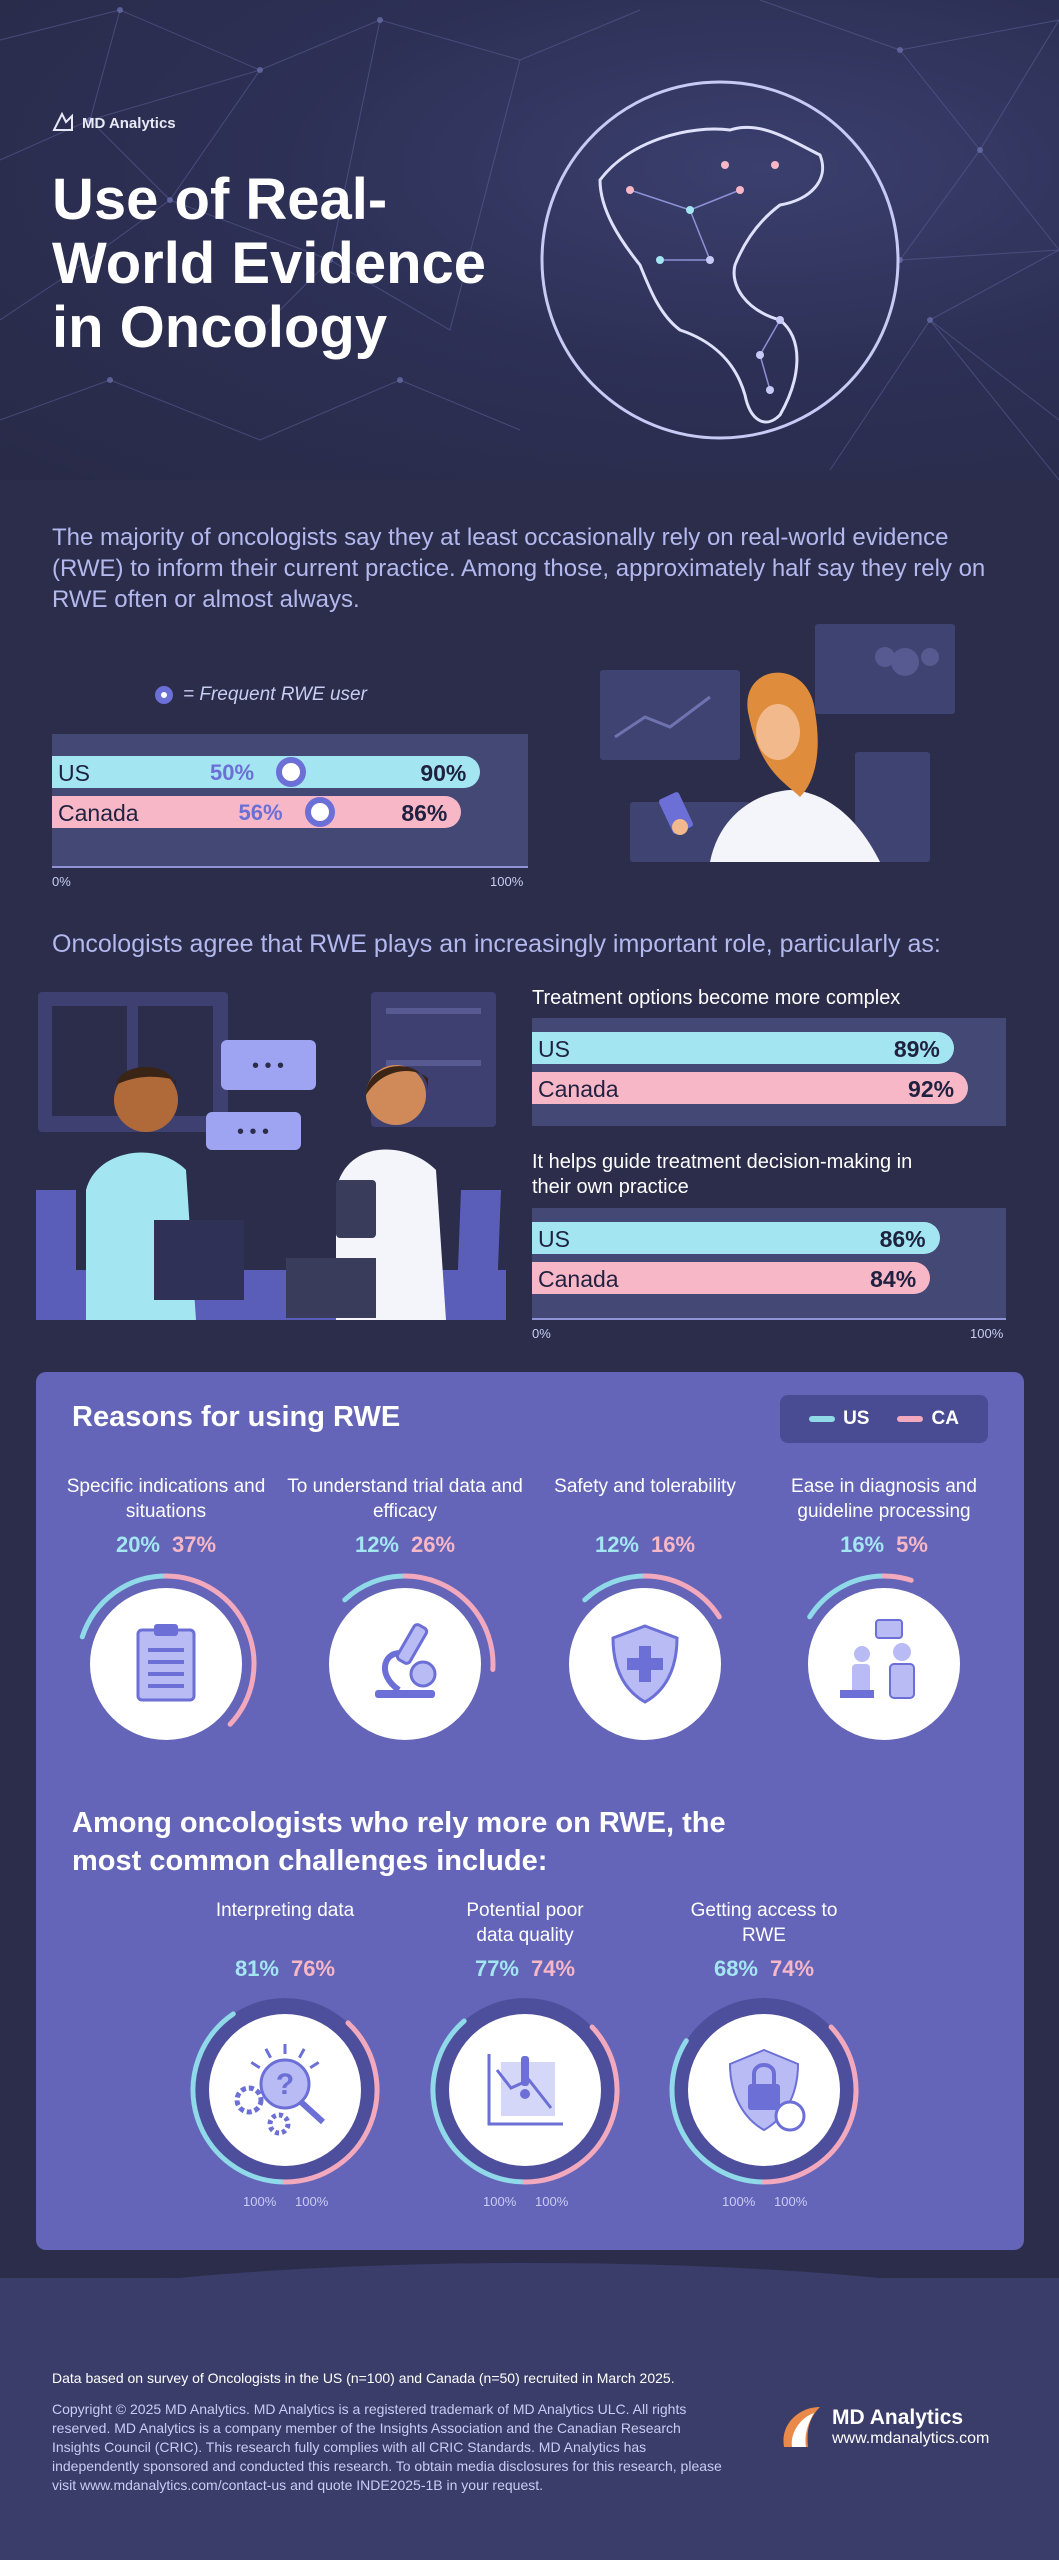  What do you see at coordinates (443, 773) in the screenshot?
I see `usage-bar-total: 90%` at bounding box center [443, 773].